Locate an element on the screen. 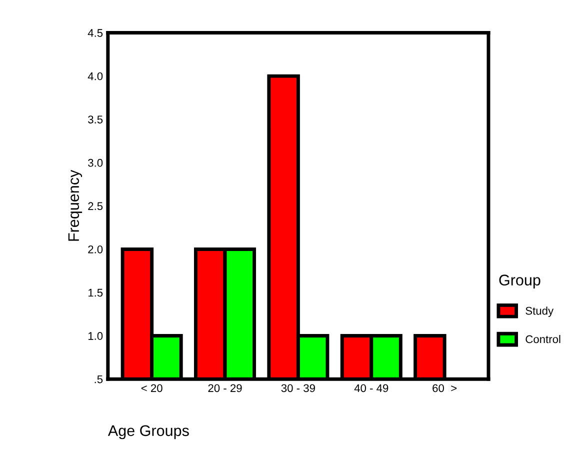  y-tick-label: 3.5 is located at coordinates (95, 120).